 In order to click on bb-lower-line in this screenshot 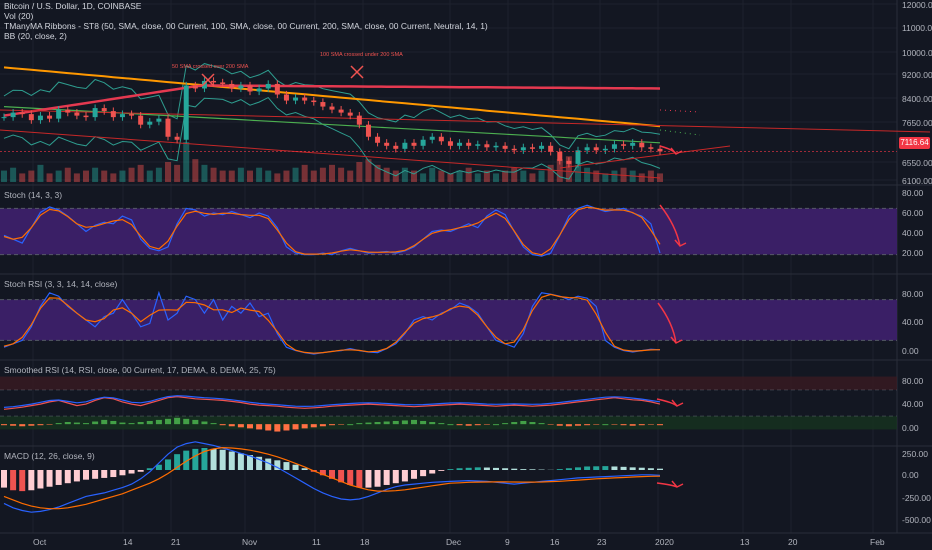, I will do `click(332, 138)`.